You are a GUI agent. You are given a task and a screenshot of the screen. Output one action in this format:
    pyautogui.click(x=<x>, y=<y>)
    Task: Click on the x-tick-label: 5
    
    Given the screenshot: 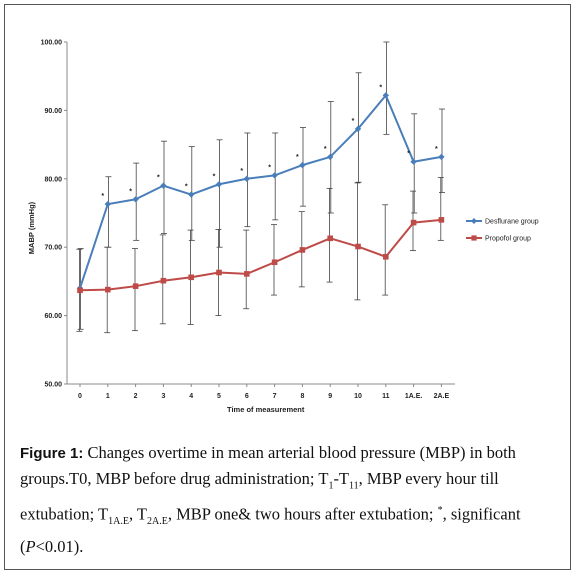 What is the action you would take?
    pyautogui.click(x=219, y=396)
    